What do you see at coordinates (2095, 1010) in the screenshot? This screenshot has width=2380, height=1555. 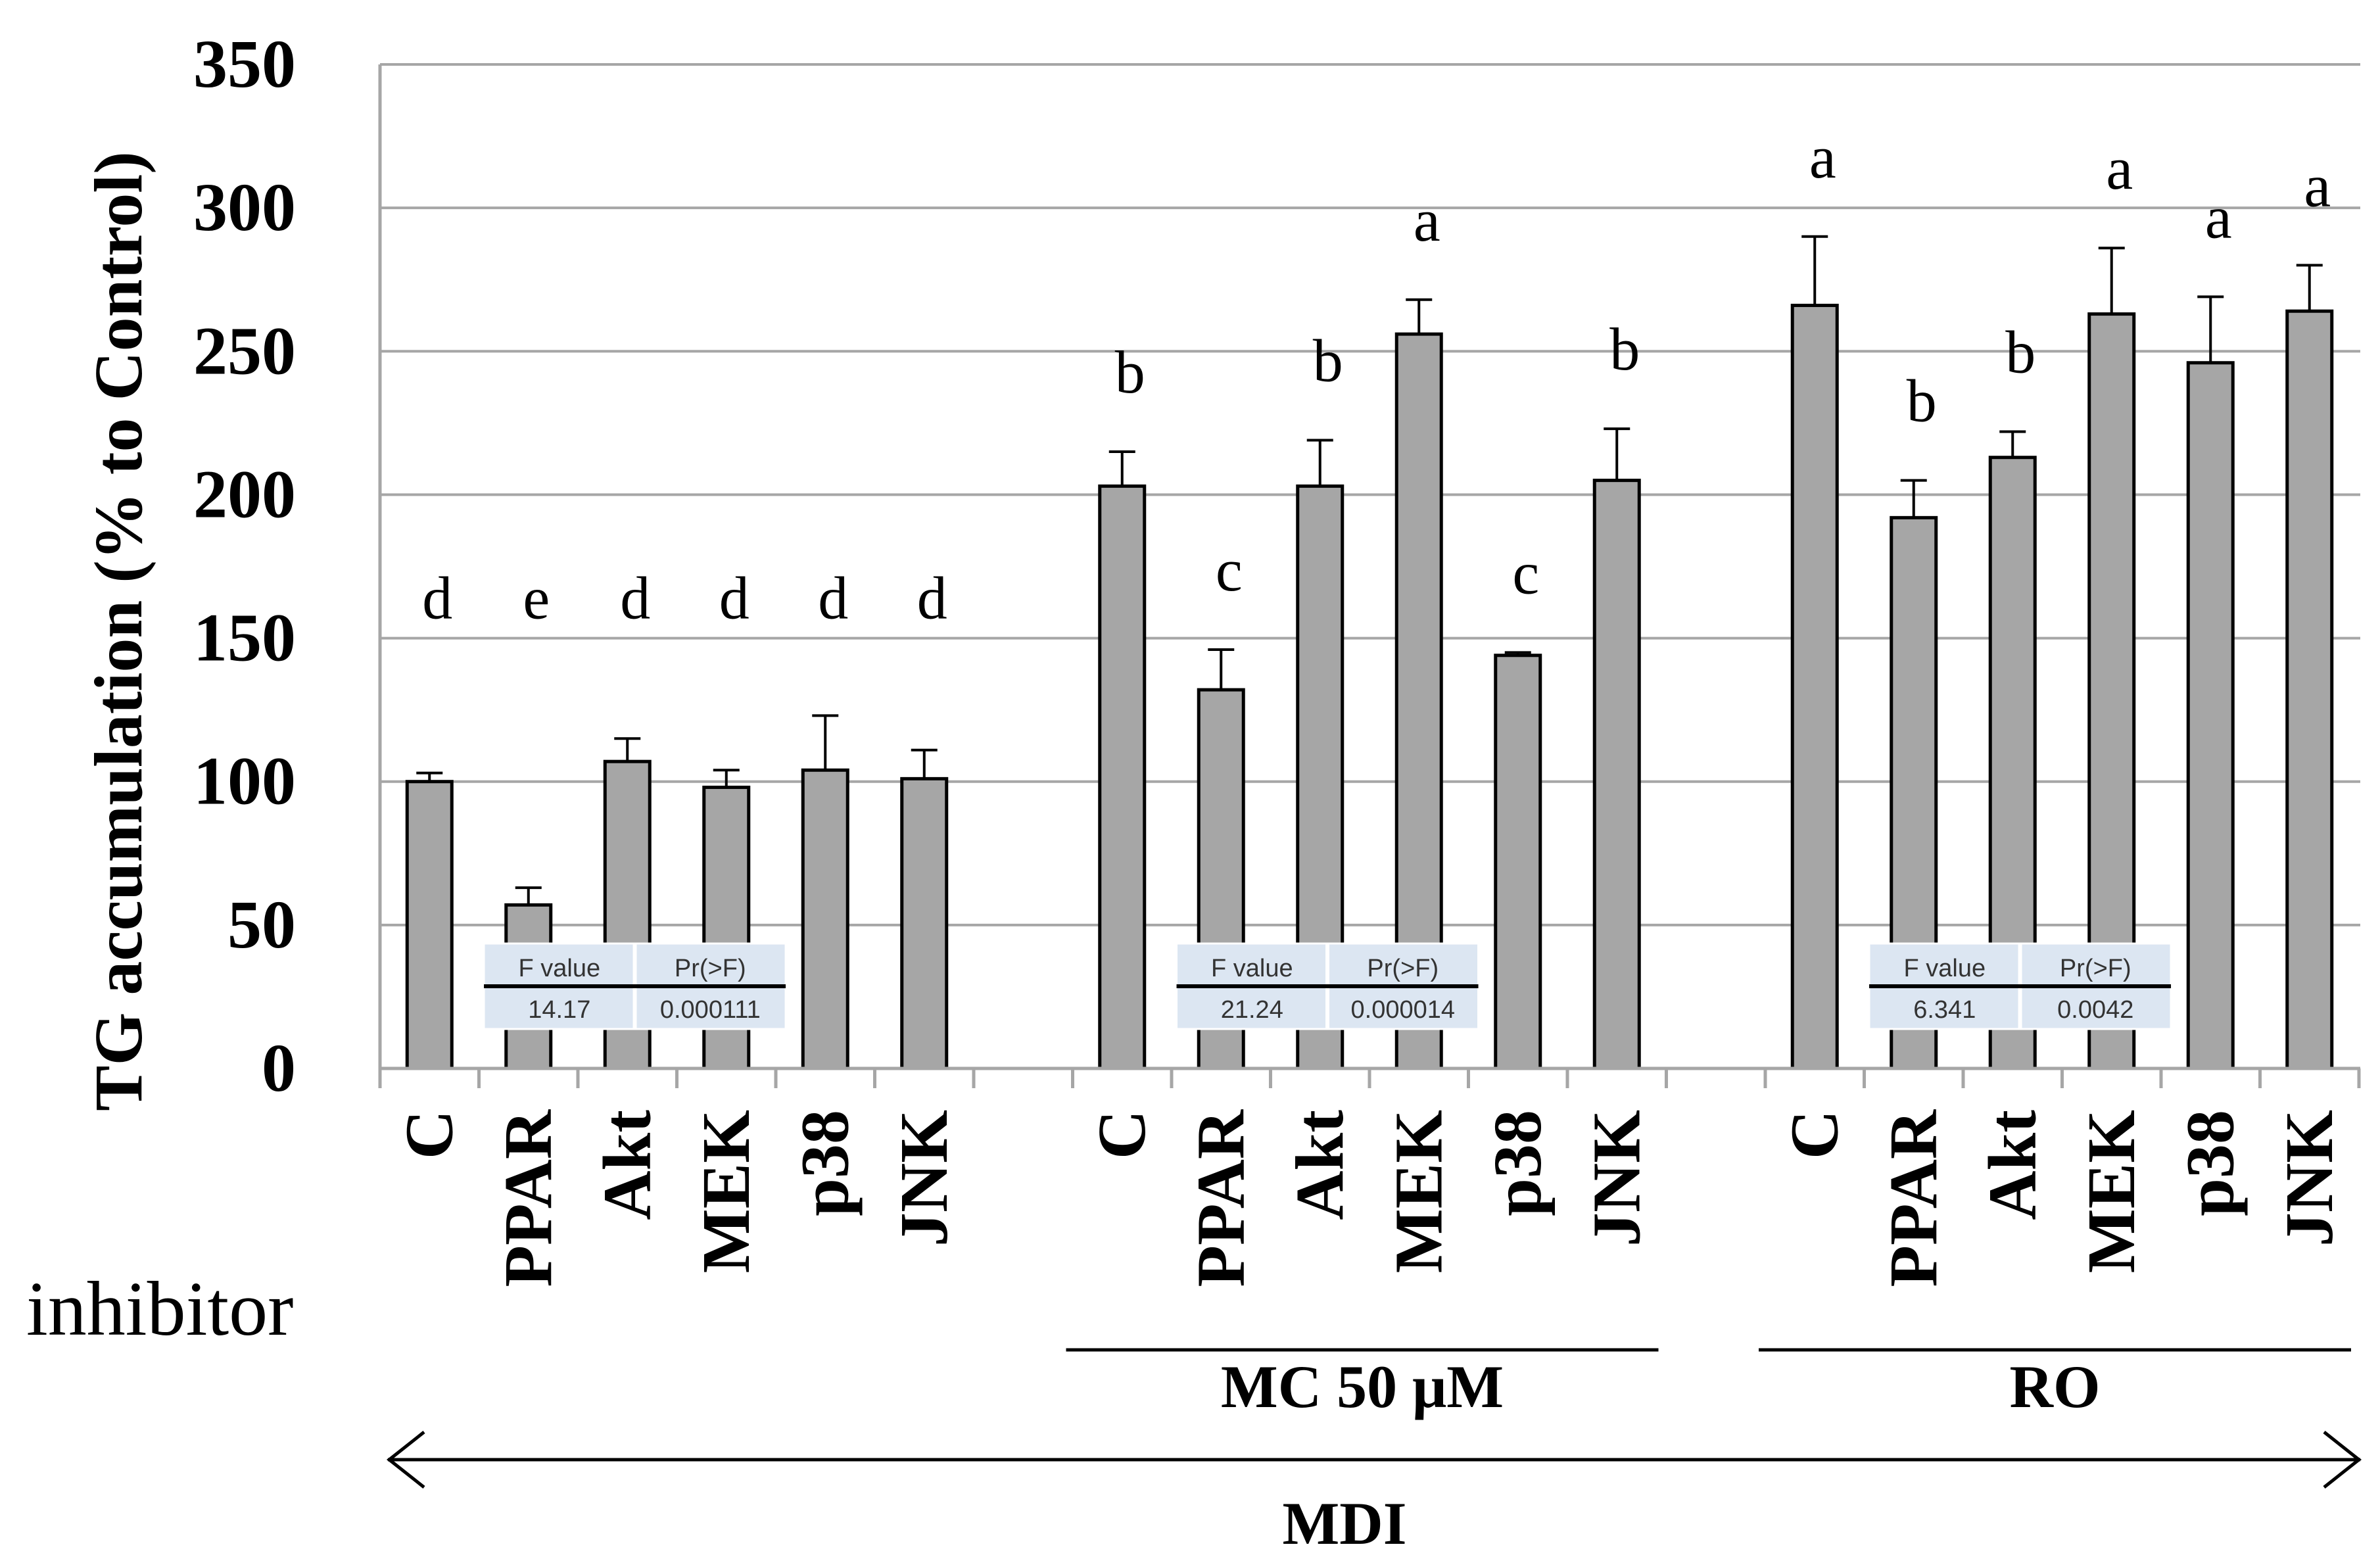 I see `anova-p-value: 0.0042` at bounding box center [2095, 1010].